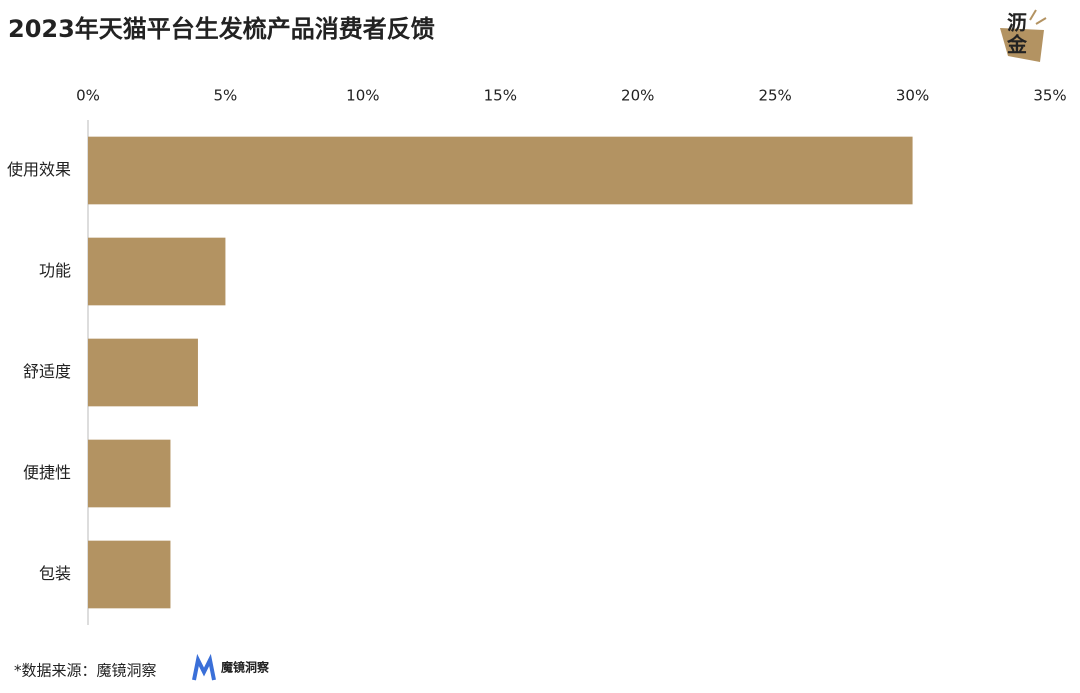 The image size is (1080, 693). I want to click on source-note: *数据来源：魔镜洞察, so click(85, 671).